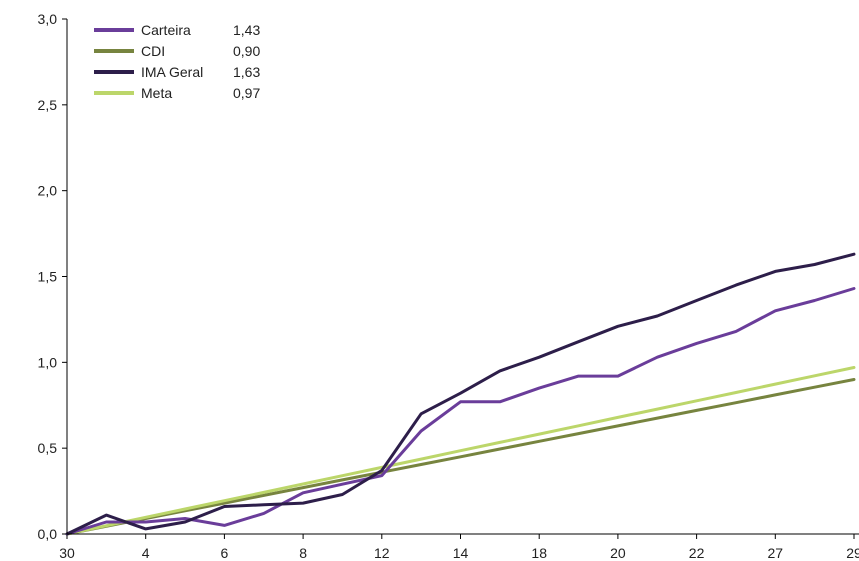  I want to click on legend-series-value: 0,97, so click(246, 93).